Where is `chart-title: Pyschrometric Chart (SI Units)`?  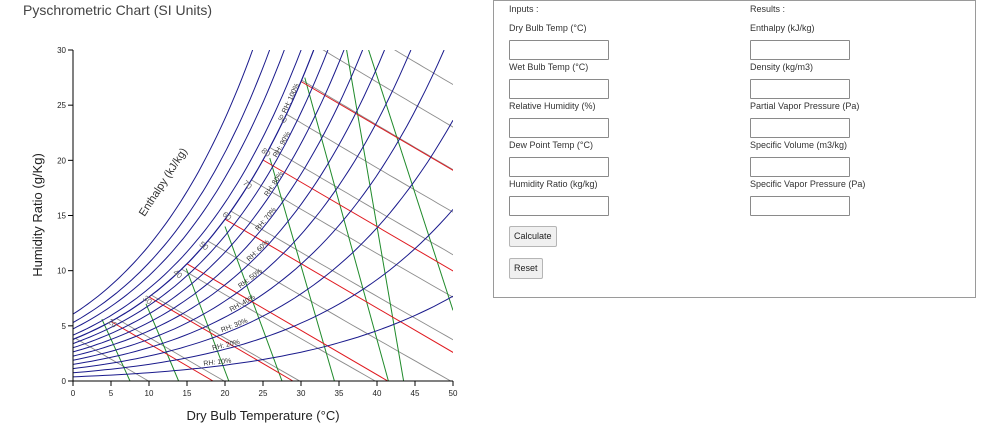 chart-title: Pyschrometric Chart (SI Units) is located at coordinates (118, 10).